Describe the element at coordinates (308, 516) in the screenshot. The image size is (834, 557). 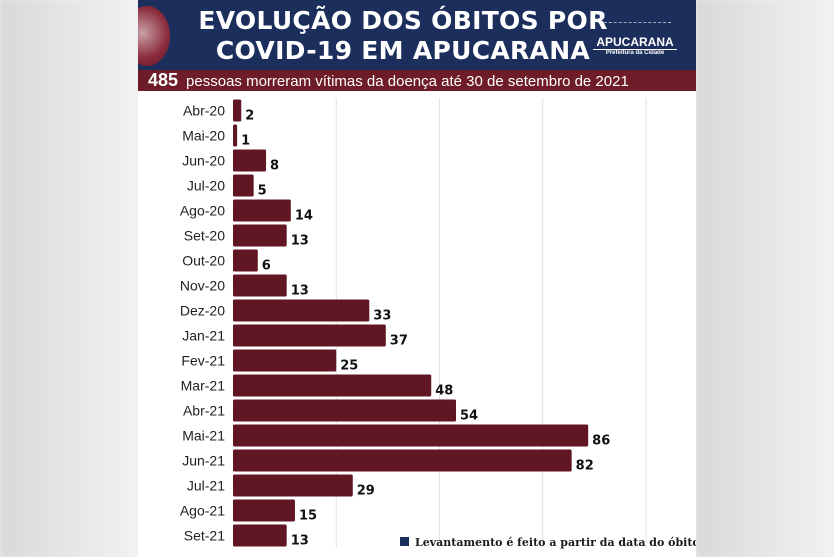
I see `data-label: 15` at that location.